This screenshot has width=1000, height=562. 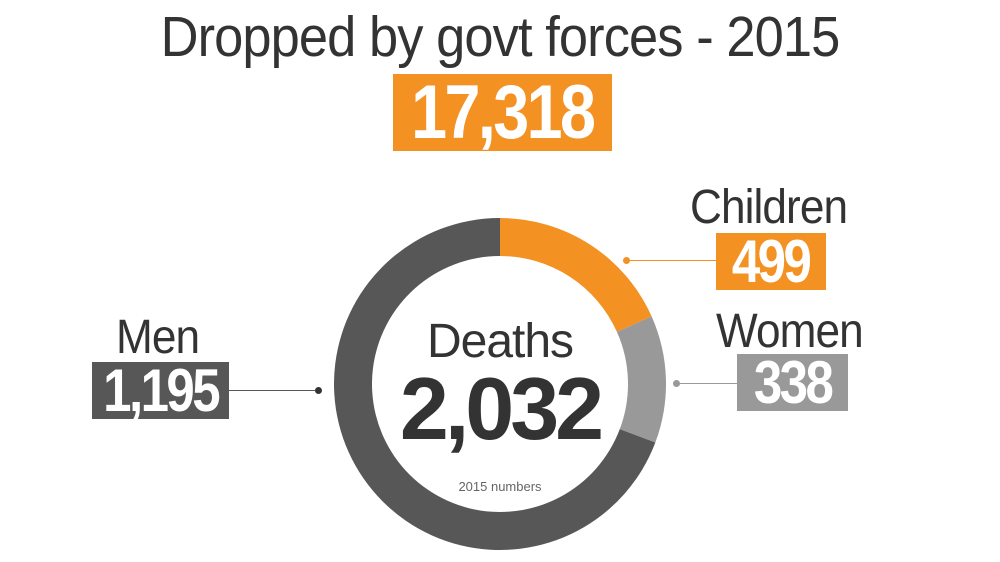 What do you see at coordinates (676, 383) in the screenshot?
I see `leader-dot-women` at bounding box center [676, 383].